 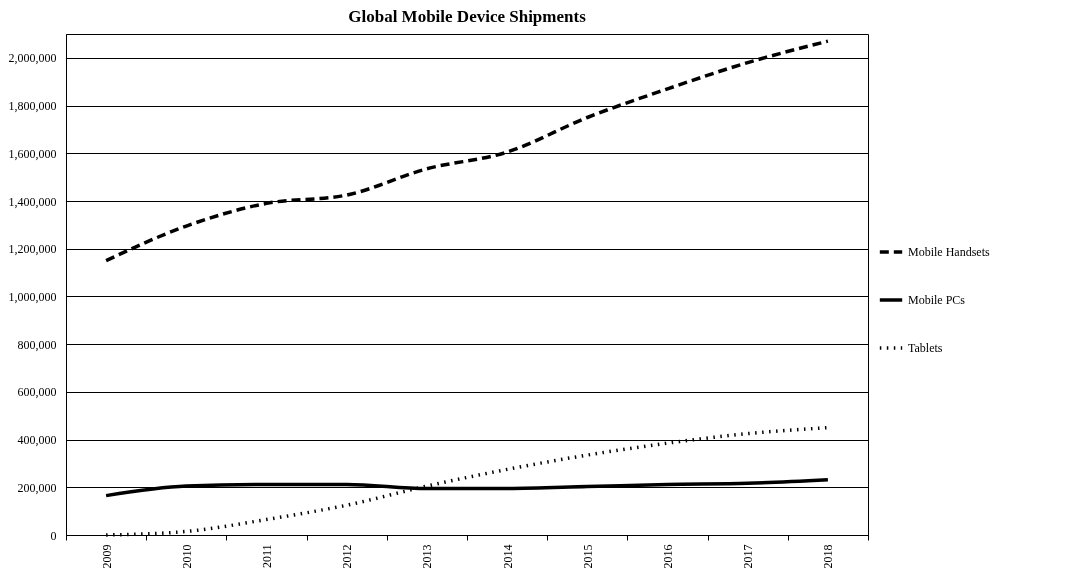 What do you see at coordinates (37, 392) in the screenshot?
I see `y-tick-label: 600,000` at bounding box center [37, 392].